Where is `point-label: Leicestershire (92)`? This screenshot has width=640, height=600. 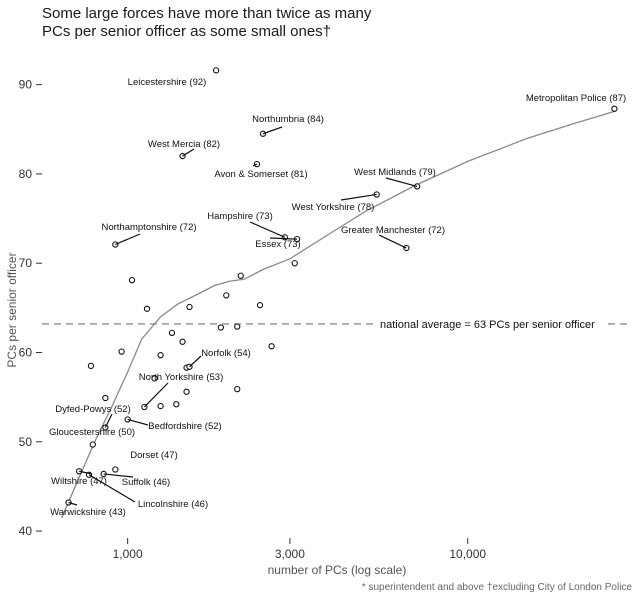
point-label: Leicestershire (92) is located at coordinates (167, 82).